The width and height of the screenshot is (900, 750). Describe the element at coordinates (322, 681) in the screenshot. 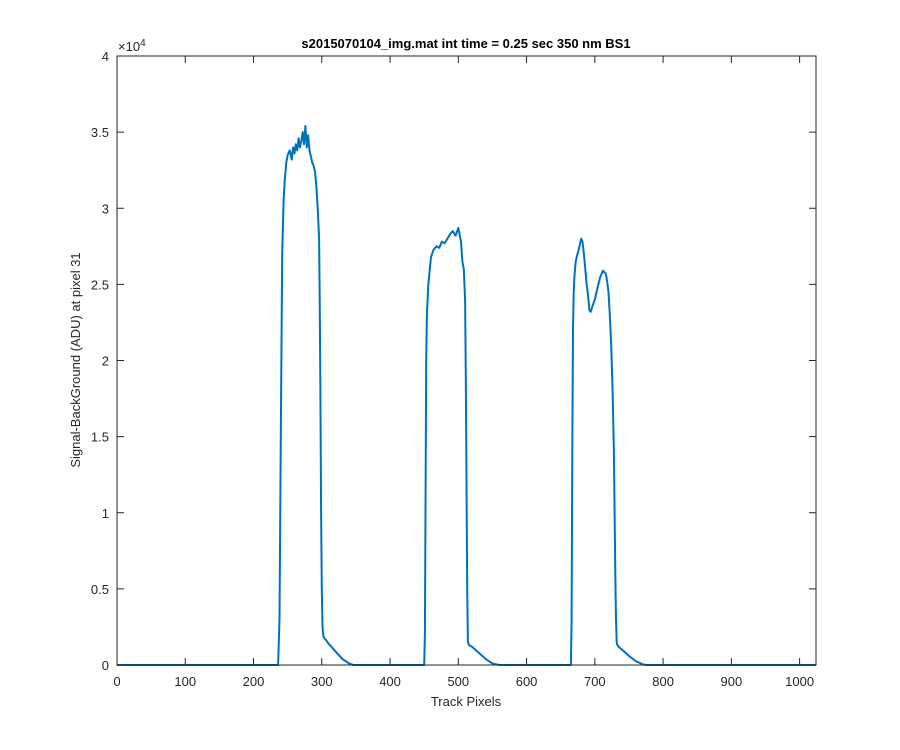

I see `x-tick-label: 300` at that location.